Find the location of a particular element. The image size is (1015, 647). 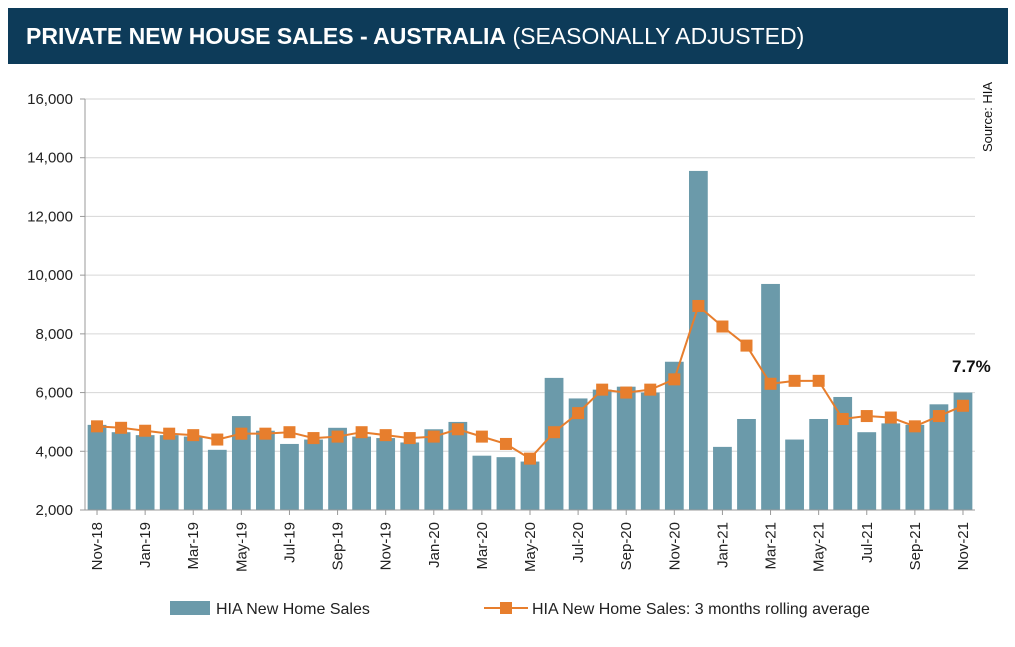

x-tick-label: Mar-21 is located at coordinates (771, 546).